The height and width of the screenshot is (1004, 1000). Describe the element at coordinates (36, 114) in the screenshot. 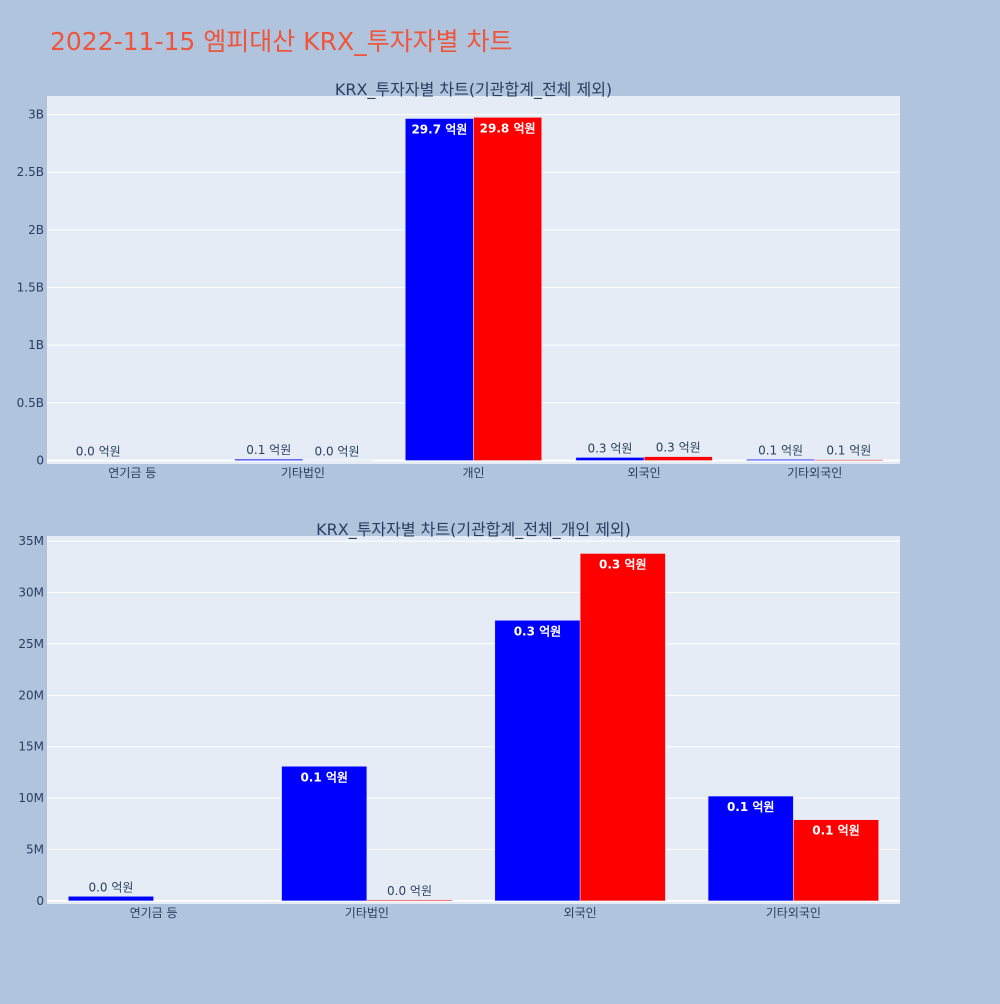

I see `y-tick-label: 3B` at that location.